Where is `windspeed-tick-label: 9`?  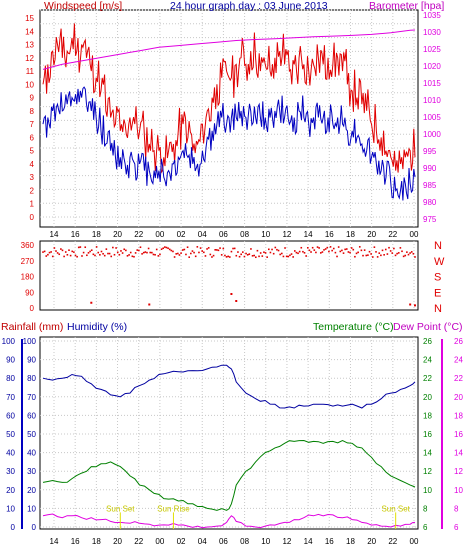
windspeed-tick-label: 9 is located at coordinates (32, 98).